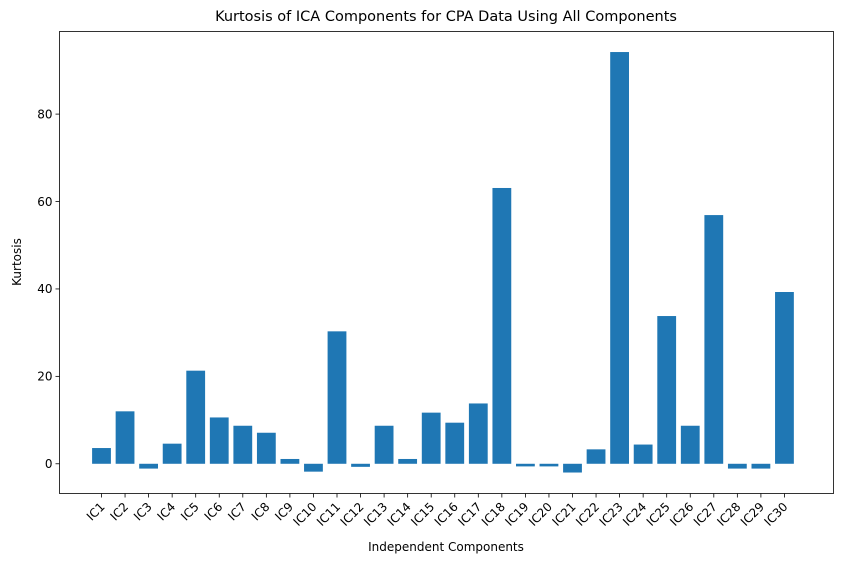  Describe the element at coordinates (290, 461) in the screenshot. I see `bar-ic9` at that location.